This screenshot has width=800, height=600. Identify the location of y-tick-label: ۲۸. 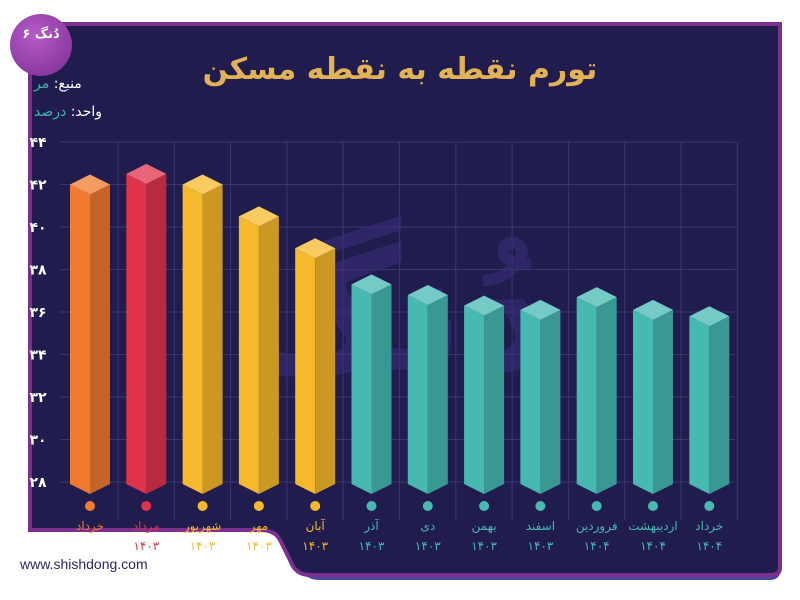
(38, 483).